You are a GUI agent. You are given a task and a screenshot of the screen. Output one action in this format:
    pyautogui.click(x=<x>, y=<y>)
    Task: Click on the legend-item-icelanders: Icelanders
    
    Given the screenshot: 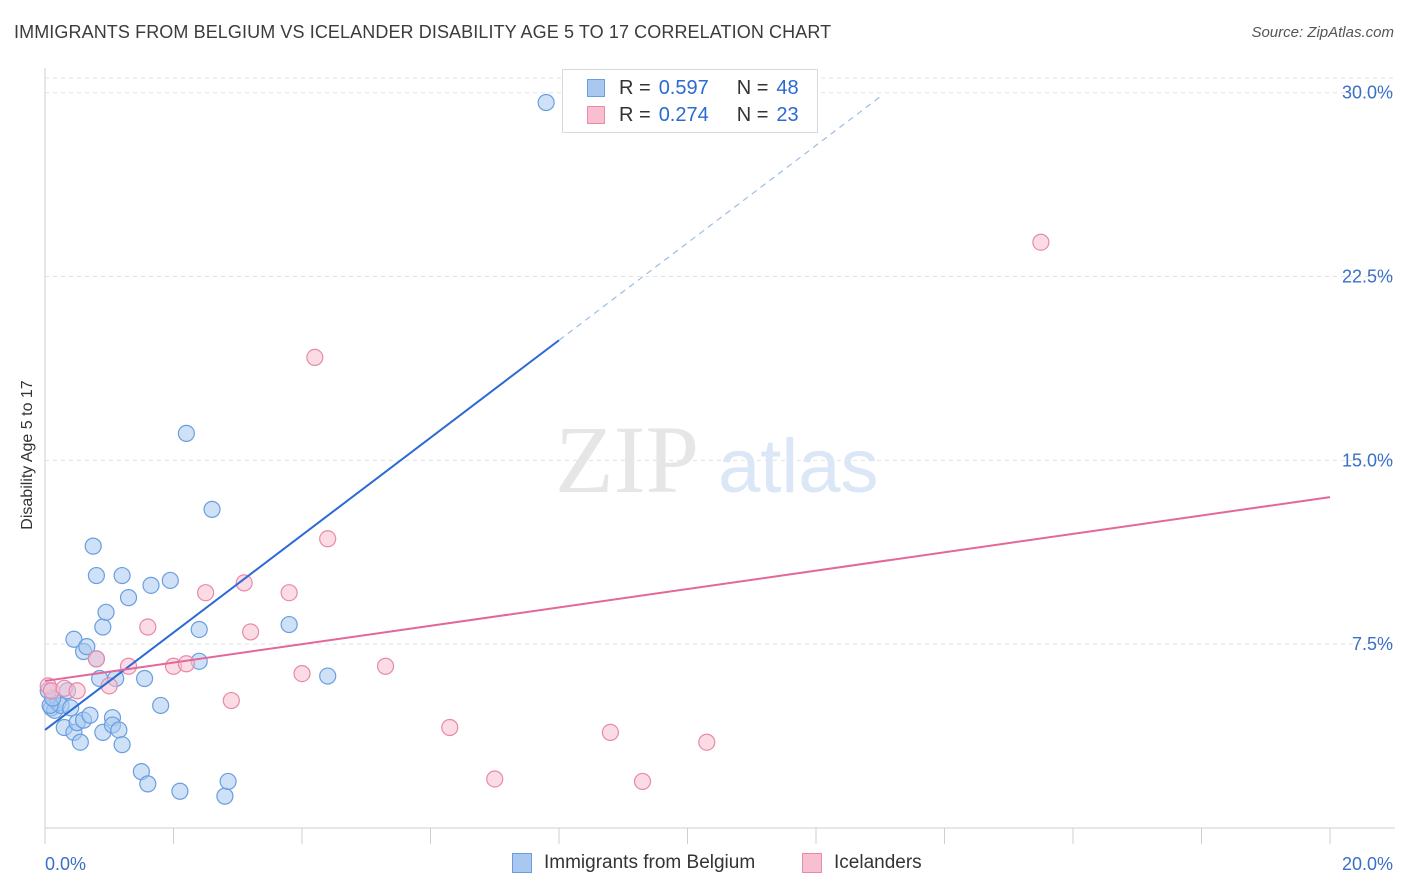 What is the action you would take?
    pyautogui.click(x=862, y=863)
    